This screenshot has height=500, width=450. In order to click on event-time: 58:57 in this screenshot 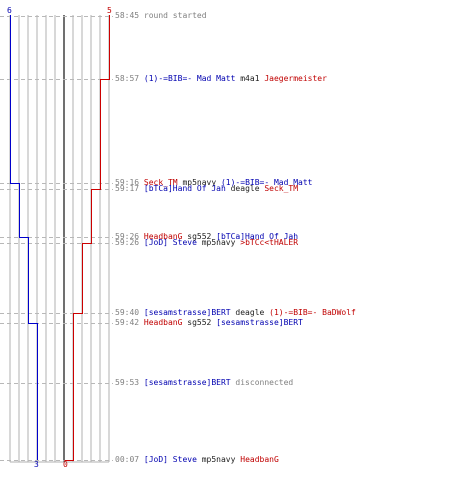, I will do `click(129, 78)`.